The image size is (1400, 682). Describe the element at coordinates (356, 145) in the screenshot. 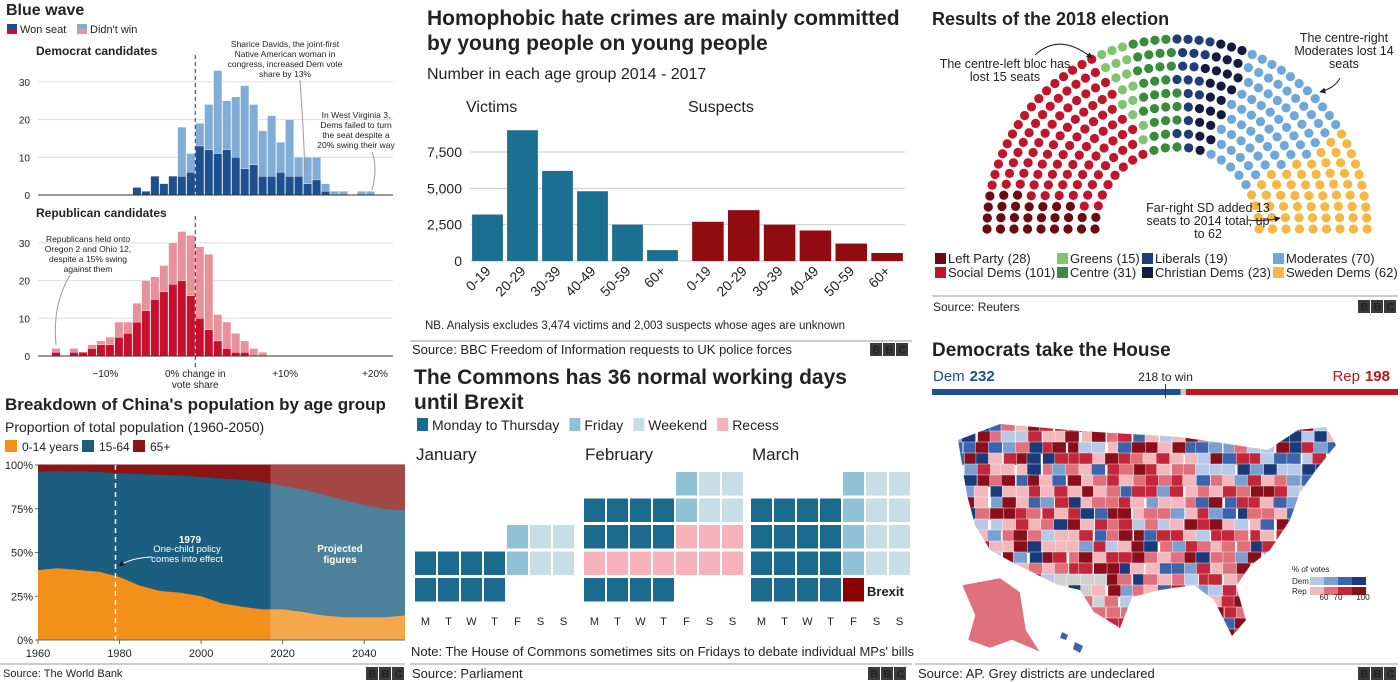

I see `text-line: 20% swing their way` at that location.